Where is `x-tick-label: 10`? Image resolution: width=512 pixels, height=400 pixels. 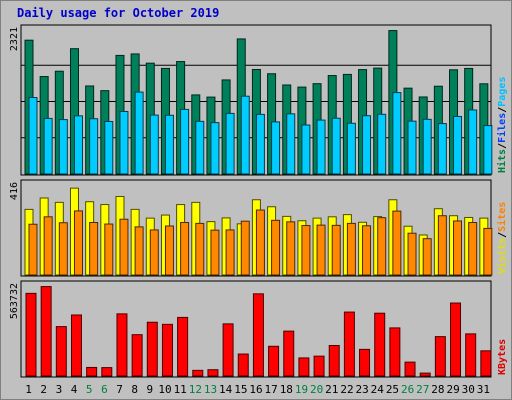
x-tick-label: 10 is located at coordinates (164, 389).